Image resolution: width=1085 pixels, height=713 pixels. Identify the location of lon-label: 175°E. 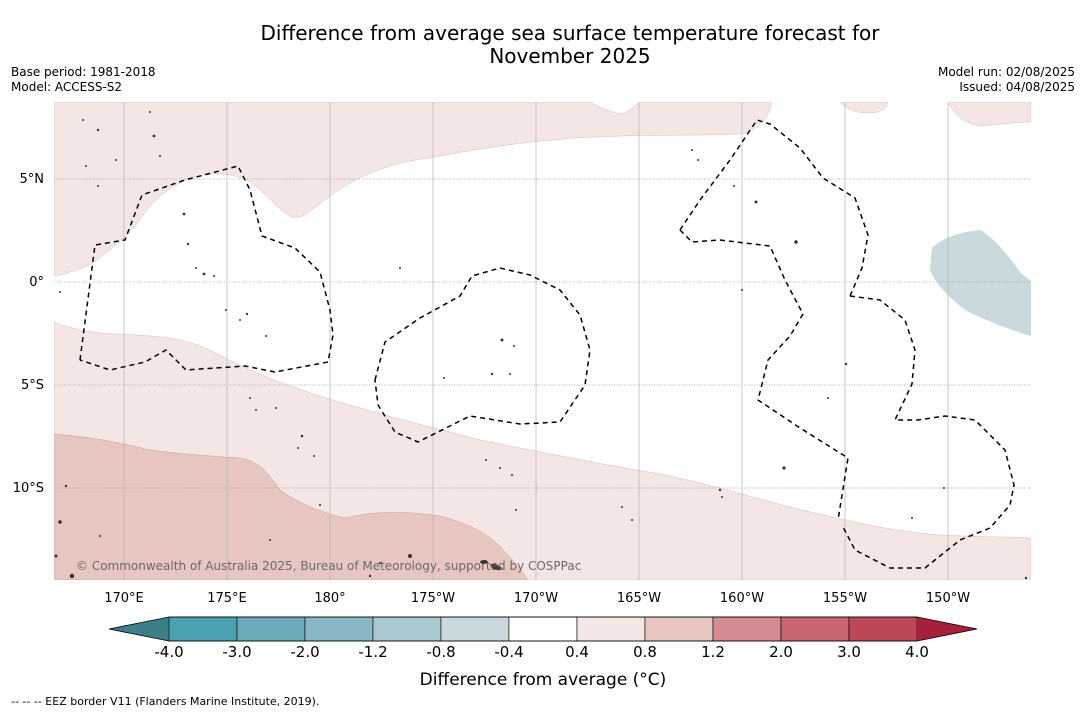
(227, 598).